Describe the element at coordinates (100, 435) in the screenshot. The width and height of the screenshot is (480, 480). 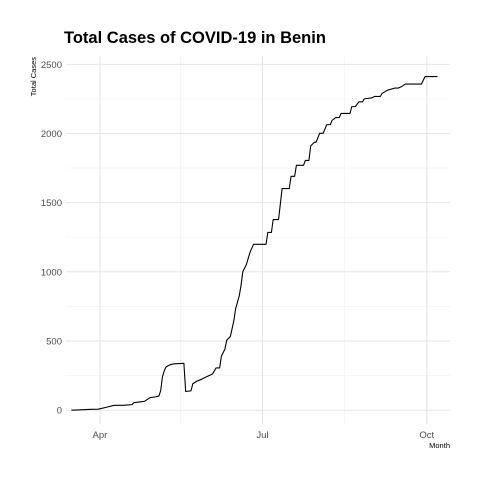
I see `x-tick-label: Apr` at that location.